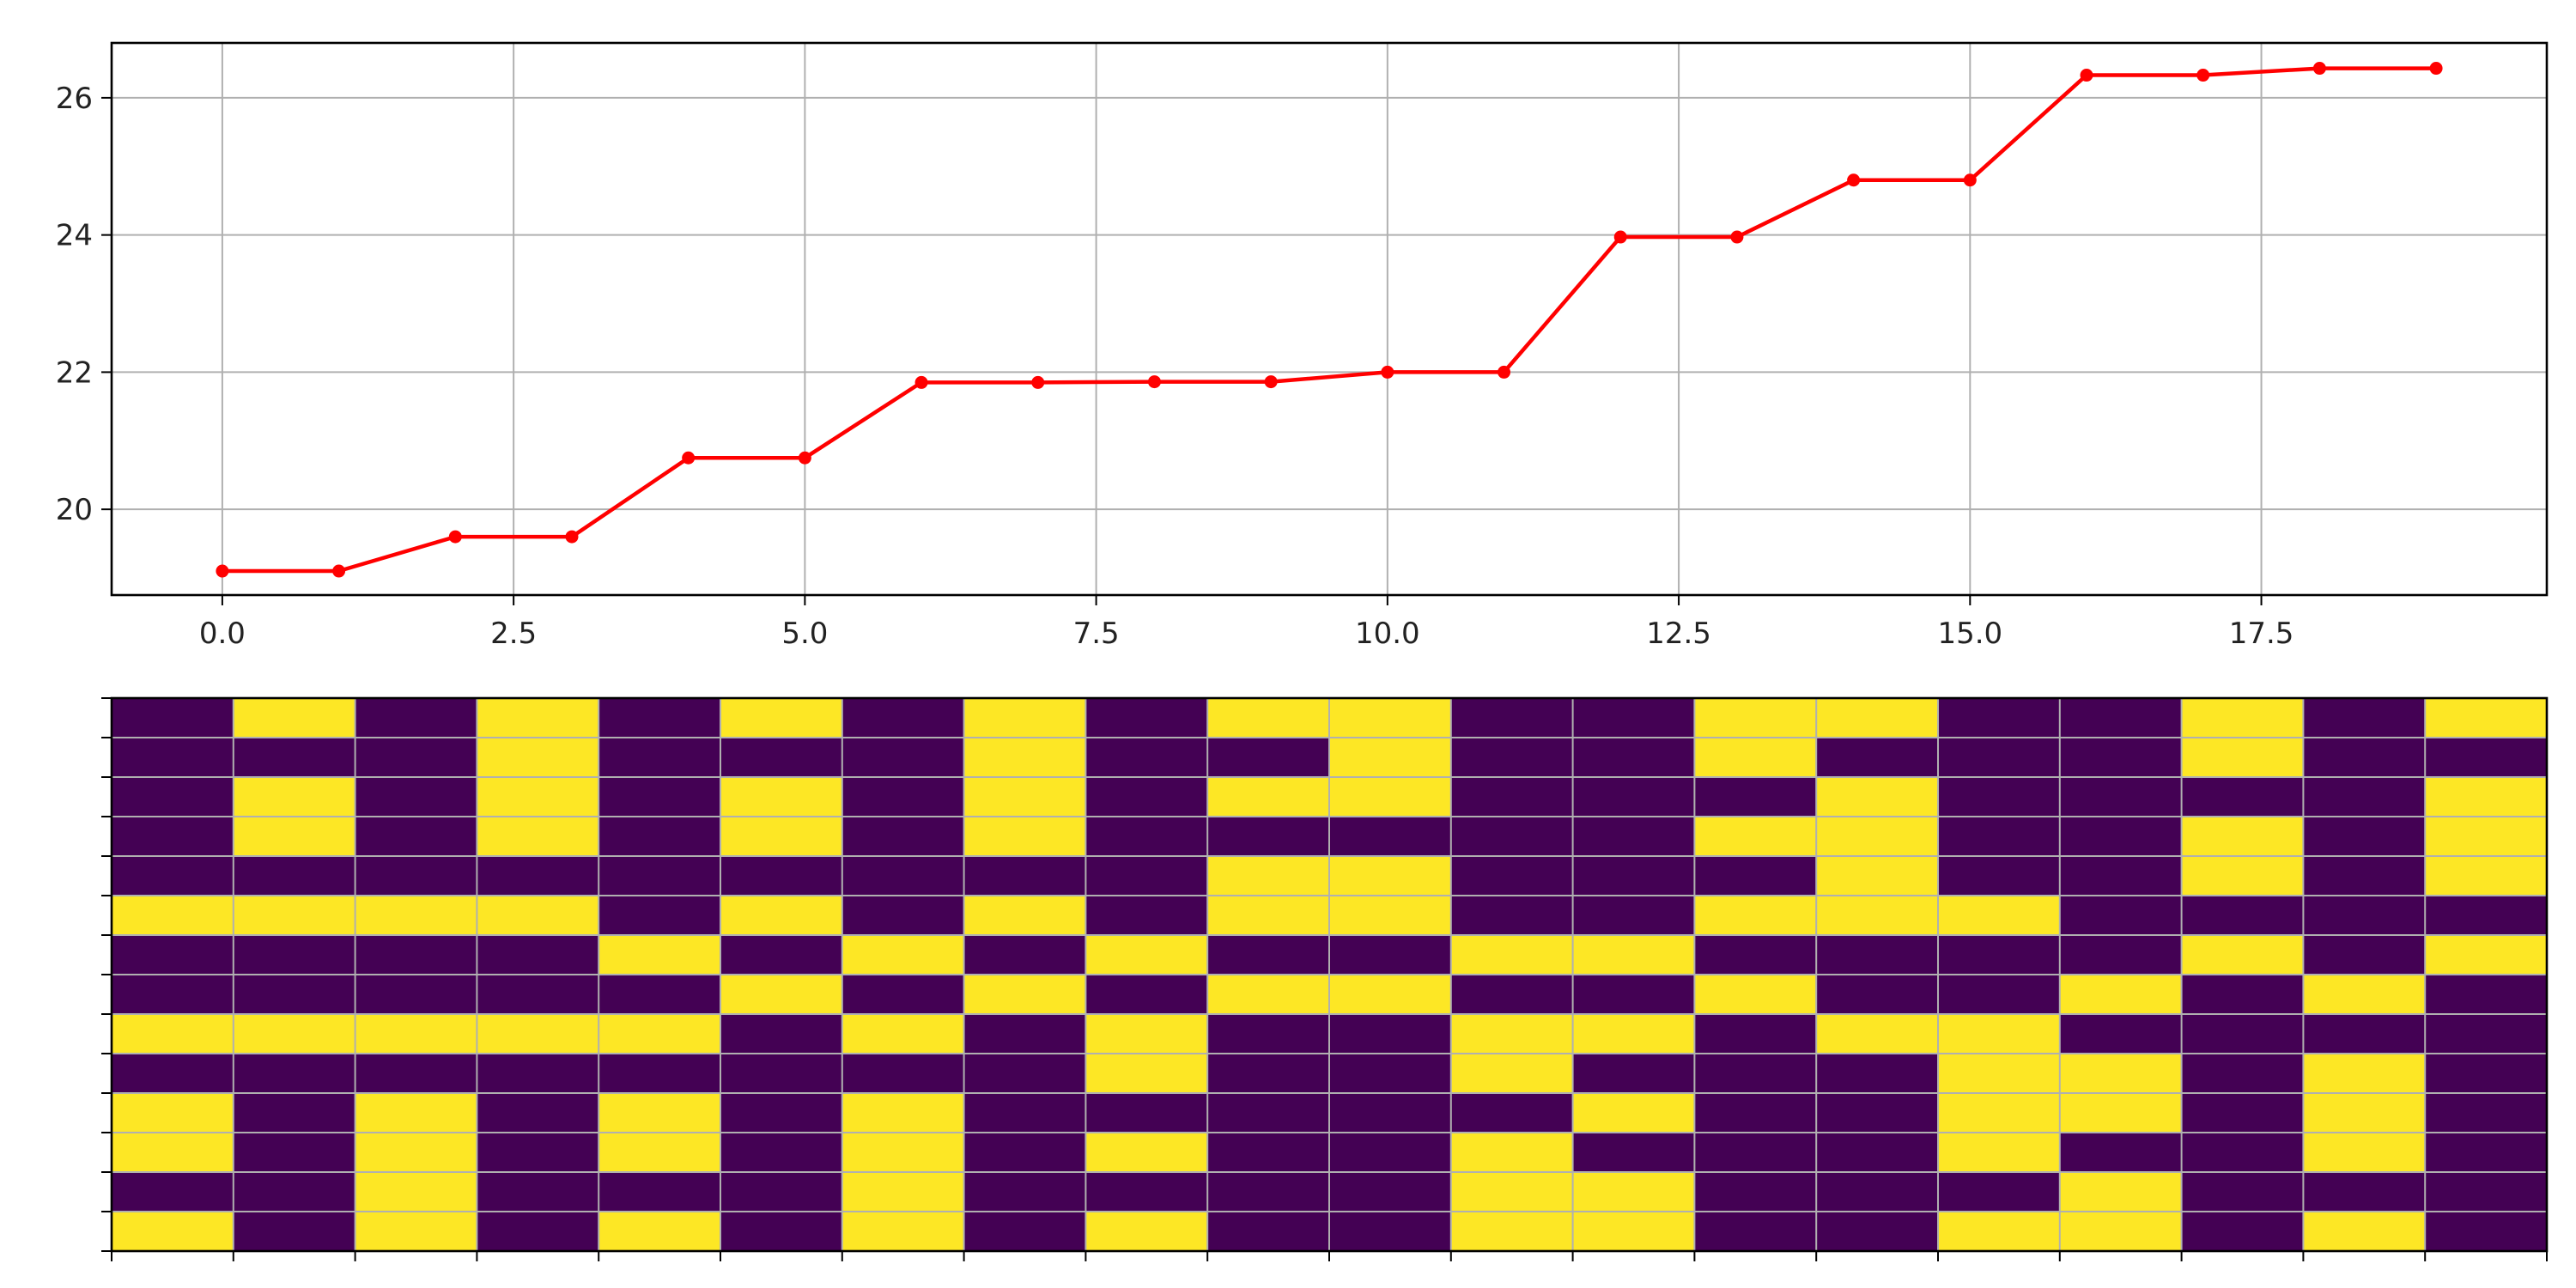 This screenshot has height=1288, width=2576. I want to click on line-chart-x-ticks: 0.0 2.5 5.0 7.5 10.0 12.5 15.0 17.5, so click(1246, 623).